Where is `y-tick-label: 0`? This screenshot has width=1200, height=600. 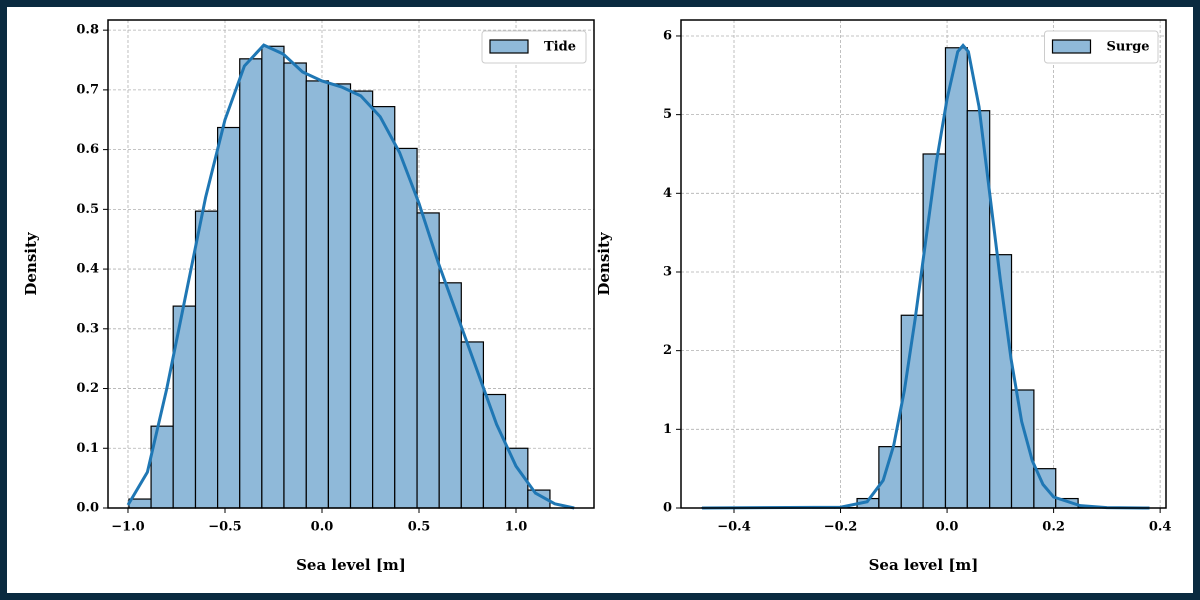
y-tick-label: 0 is located at coordinates (667, 508).